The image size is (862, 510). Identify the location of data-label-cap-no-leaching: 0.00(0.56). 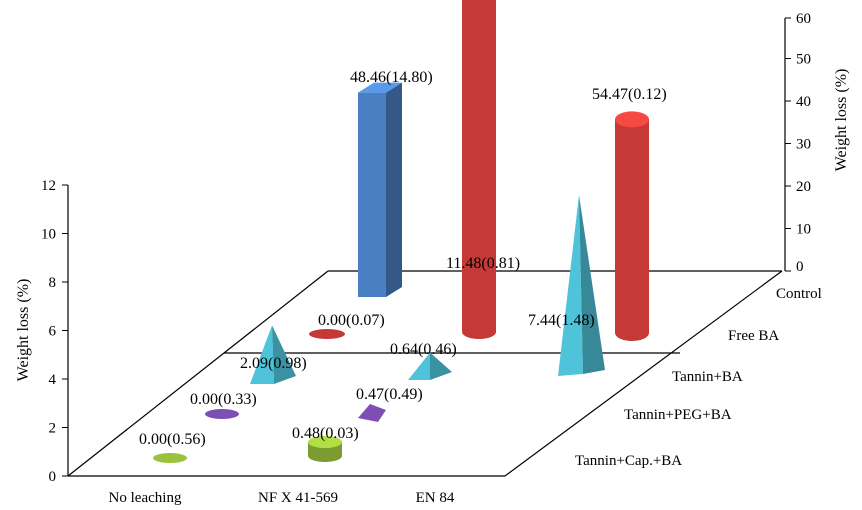
(172, 439).